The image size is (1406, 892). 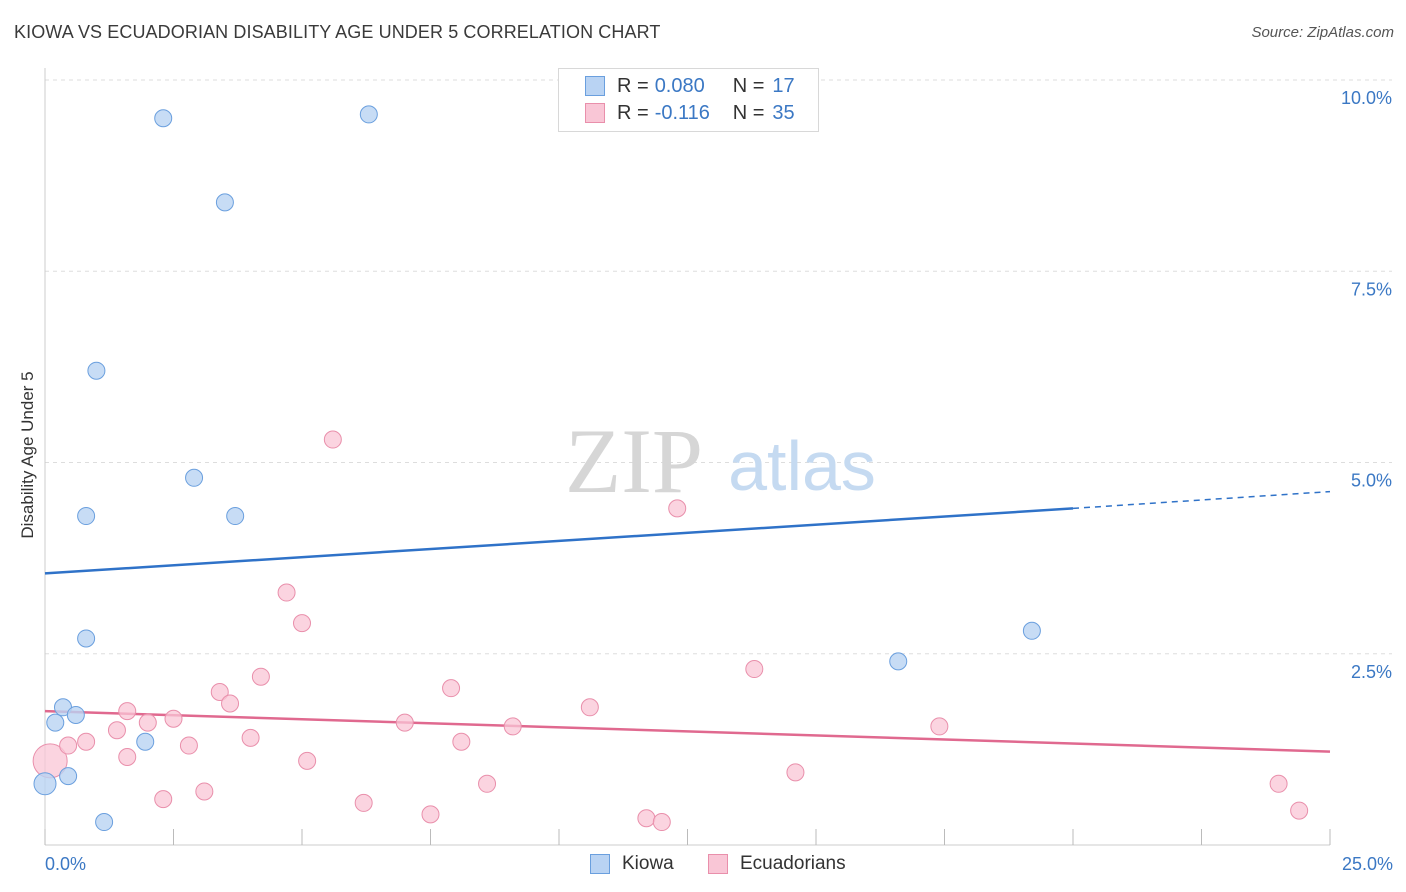 I want to click on x-tick-label: 25.0%, so click(x=1367, y=864).